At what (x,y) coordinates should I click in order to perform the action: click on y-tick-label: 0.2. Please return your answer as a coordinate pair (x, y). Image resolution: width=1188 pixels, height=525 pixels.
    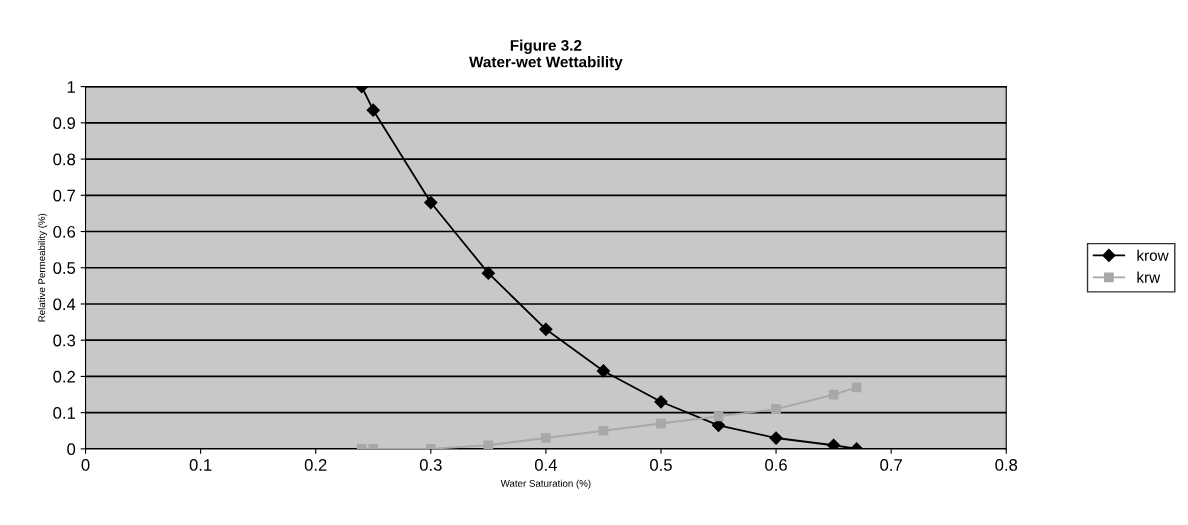
    Looking at the image, I should click on (64, 376).